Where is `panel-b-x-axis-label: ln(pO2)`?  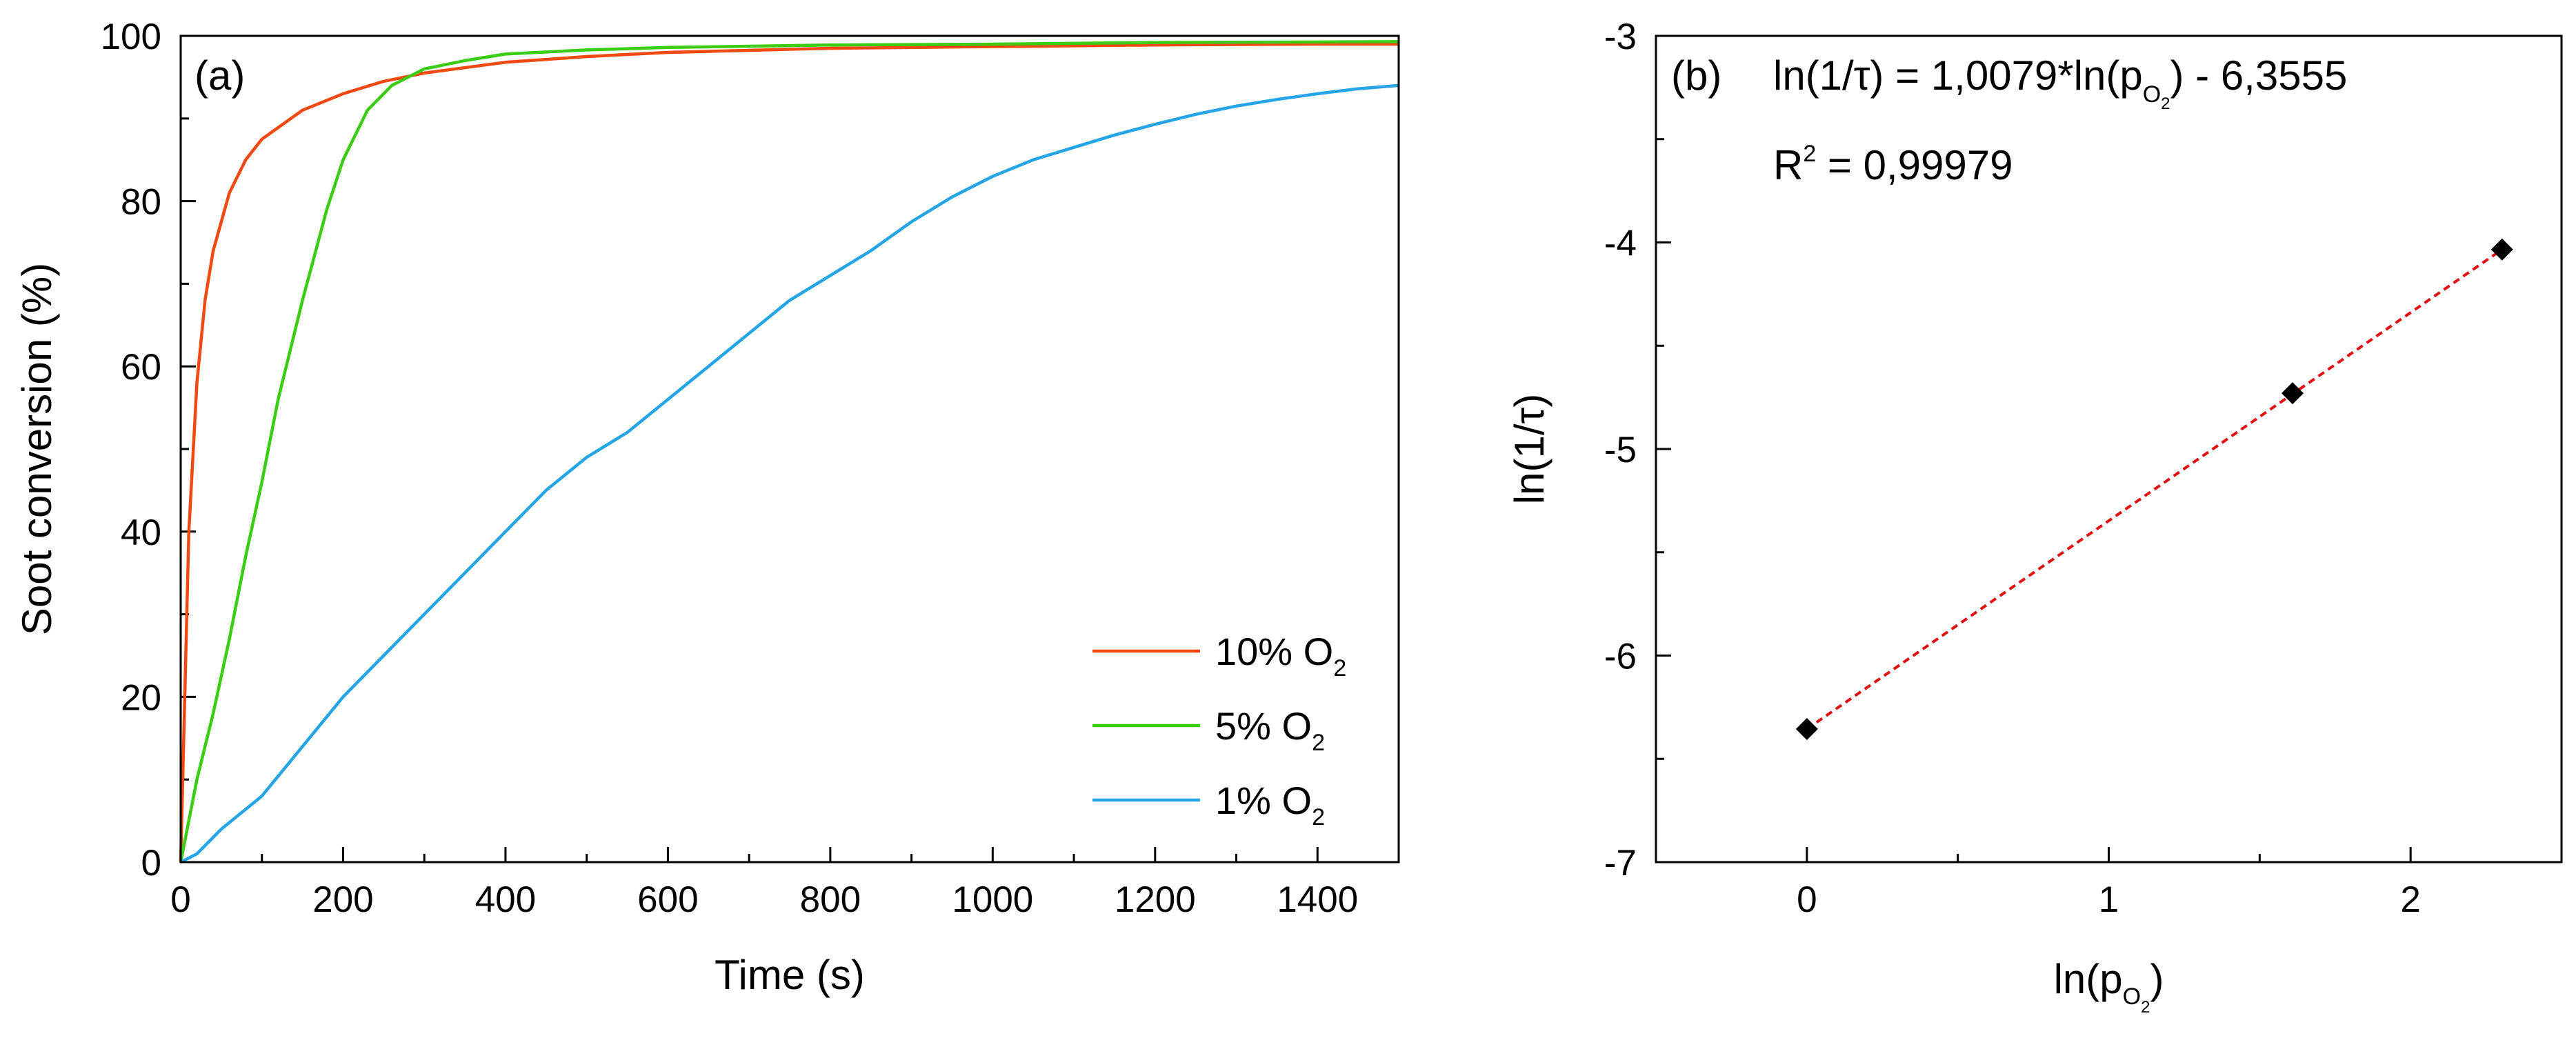
panel-b-x-axis-label: ln(pO2) is located at coordinates (2109, 986).